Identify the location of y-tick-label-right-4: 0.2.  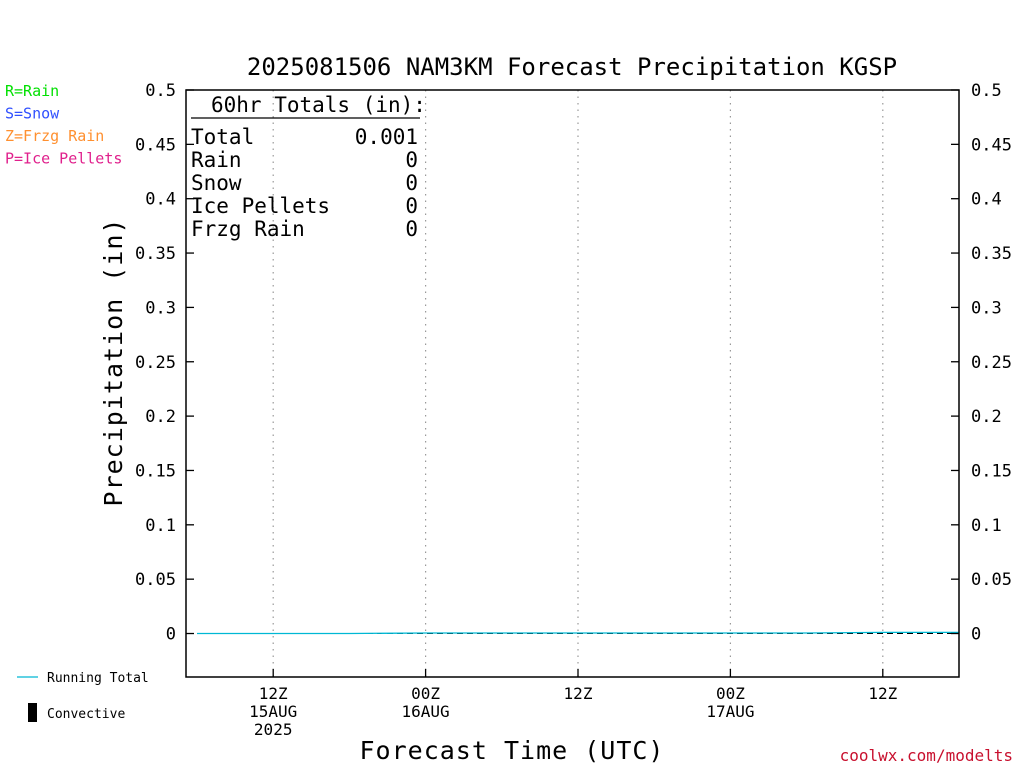
(986, 417).